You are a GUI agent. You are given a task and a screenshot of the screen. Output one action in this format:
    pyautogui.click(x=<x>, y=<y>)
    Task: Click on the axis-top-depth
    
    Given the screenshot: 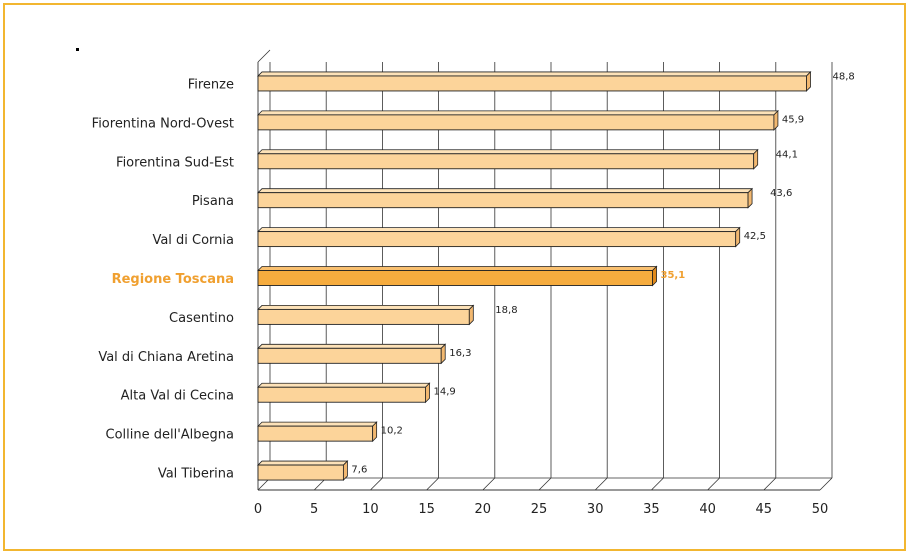 What is the action you would take?
    pyautogui.click(x=264, y=56)
    